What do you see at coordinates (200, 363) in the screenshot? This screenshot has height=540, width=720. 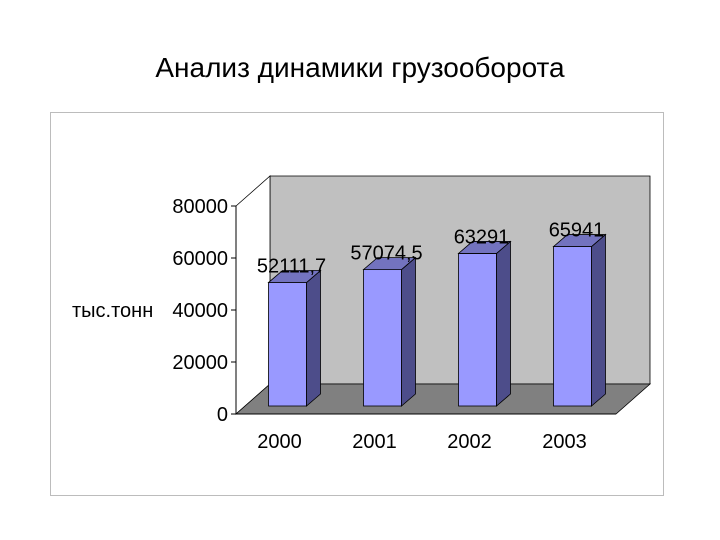 I see `y-tick-label: 20000` at bounding box center [200, 363].